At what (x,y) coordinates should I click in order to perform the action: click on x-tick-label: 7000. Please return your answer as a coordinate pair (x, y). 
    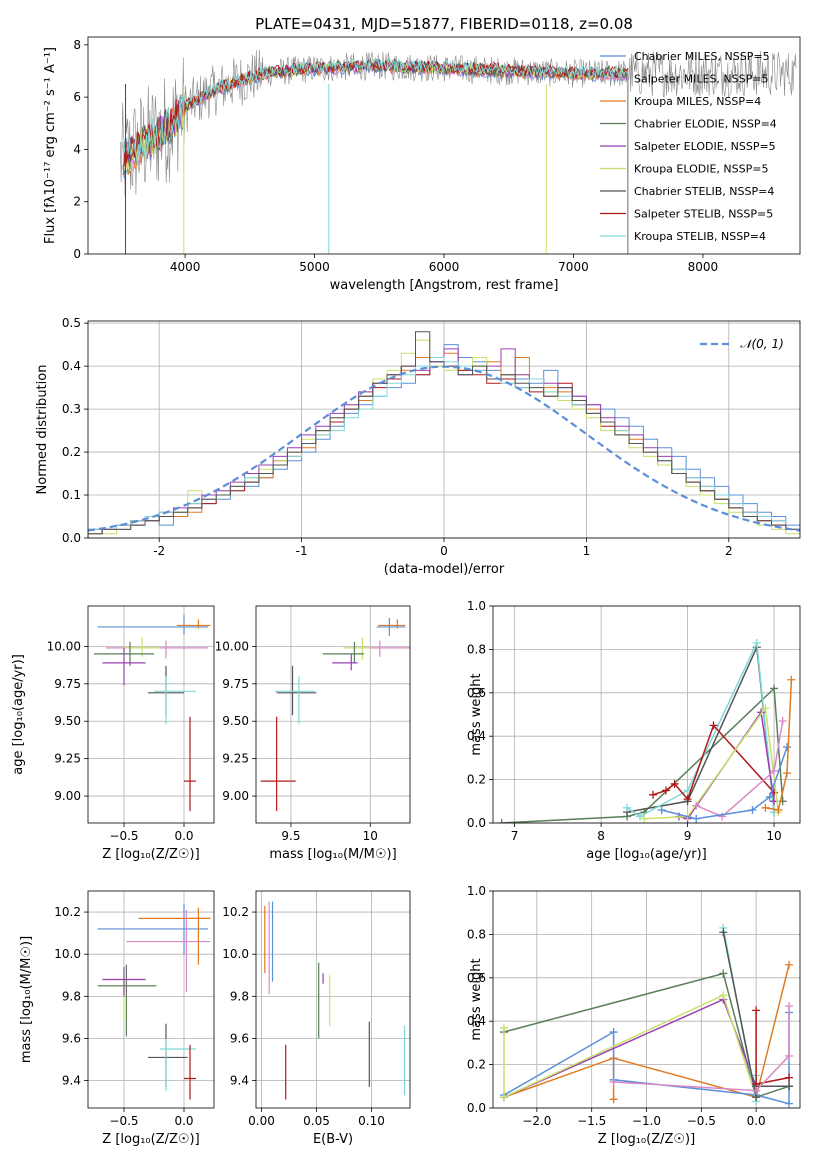
    Looking at the image, I should click on (573, 267).